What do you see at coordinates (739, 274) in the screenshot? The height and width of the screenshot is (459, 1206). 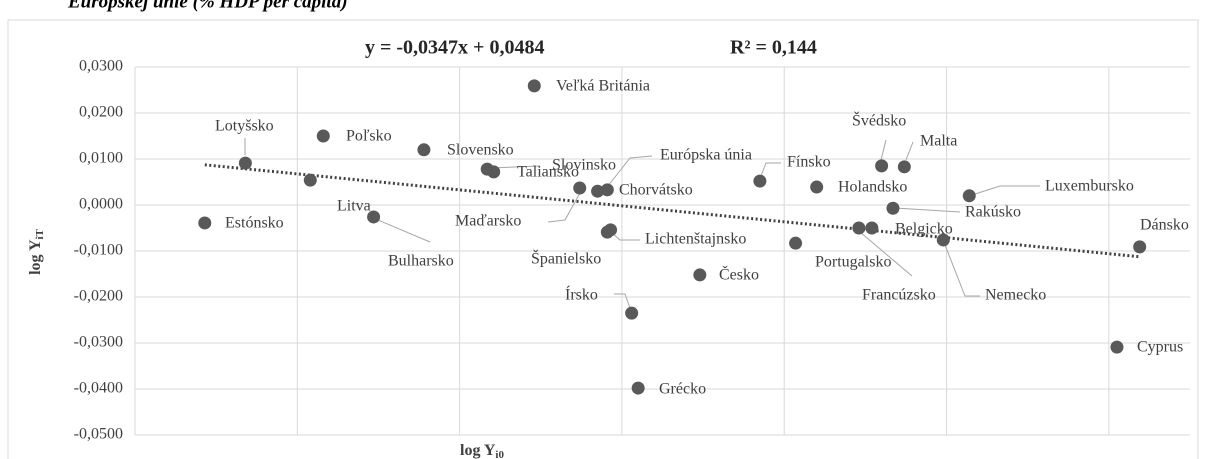 I see `data-label: Česko` at bounding box center [739, 274].